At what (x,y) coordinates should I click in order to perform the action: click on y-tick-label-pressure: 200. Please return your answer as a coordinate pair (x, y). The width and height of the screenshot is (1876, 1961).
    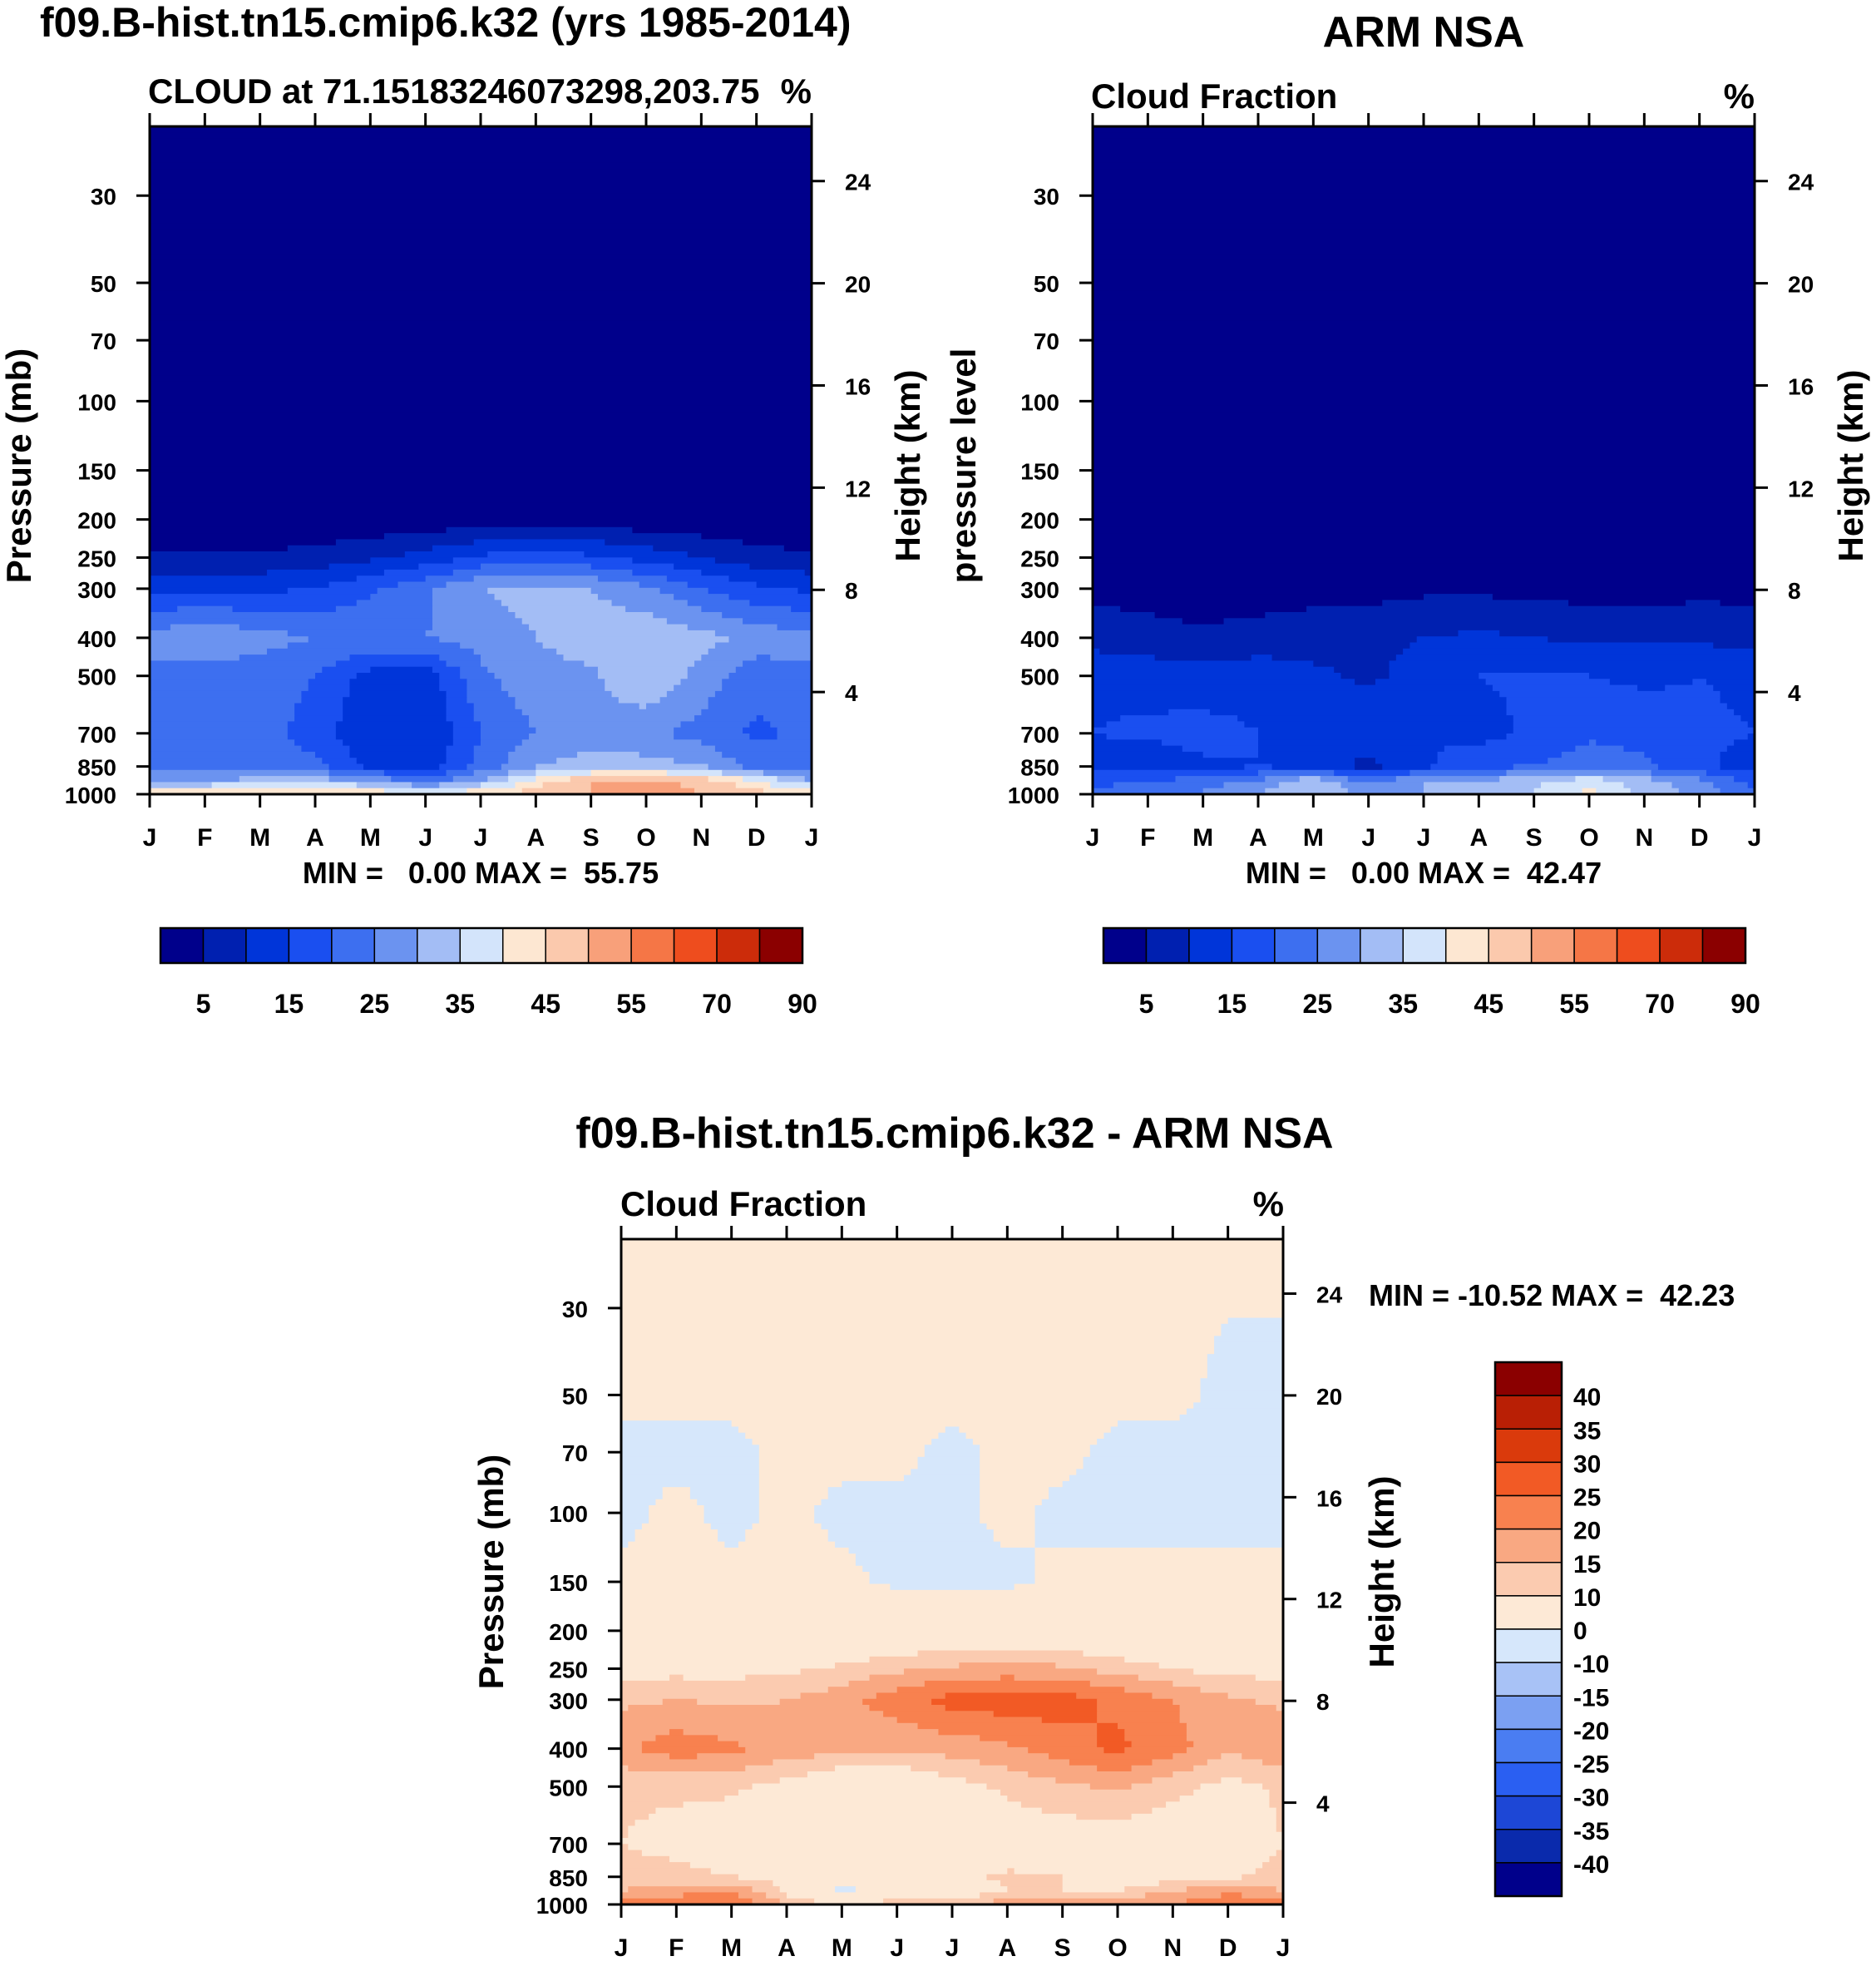
    Looking at the image, I should click on (568, 1632).